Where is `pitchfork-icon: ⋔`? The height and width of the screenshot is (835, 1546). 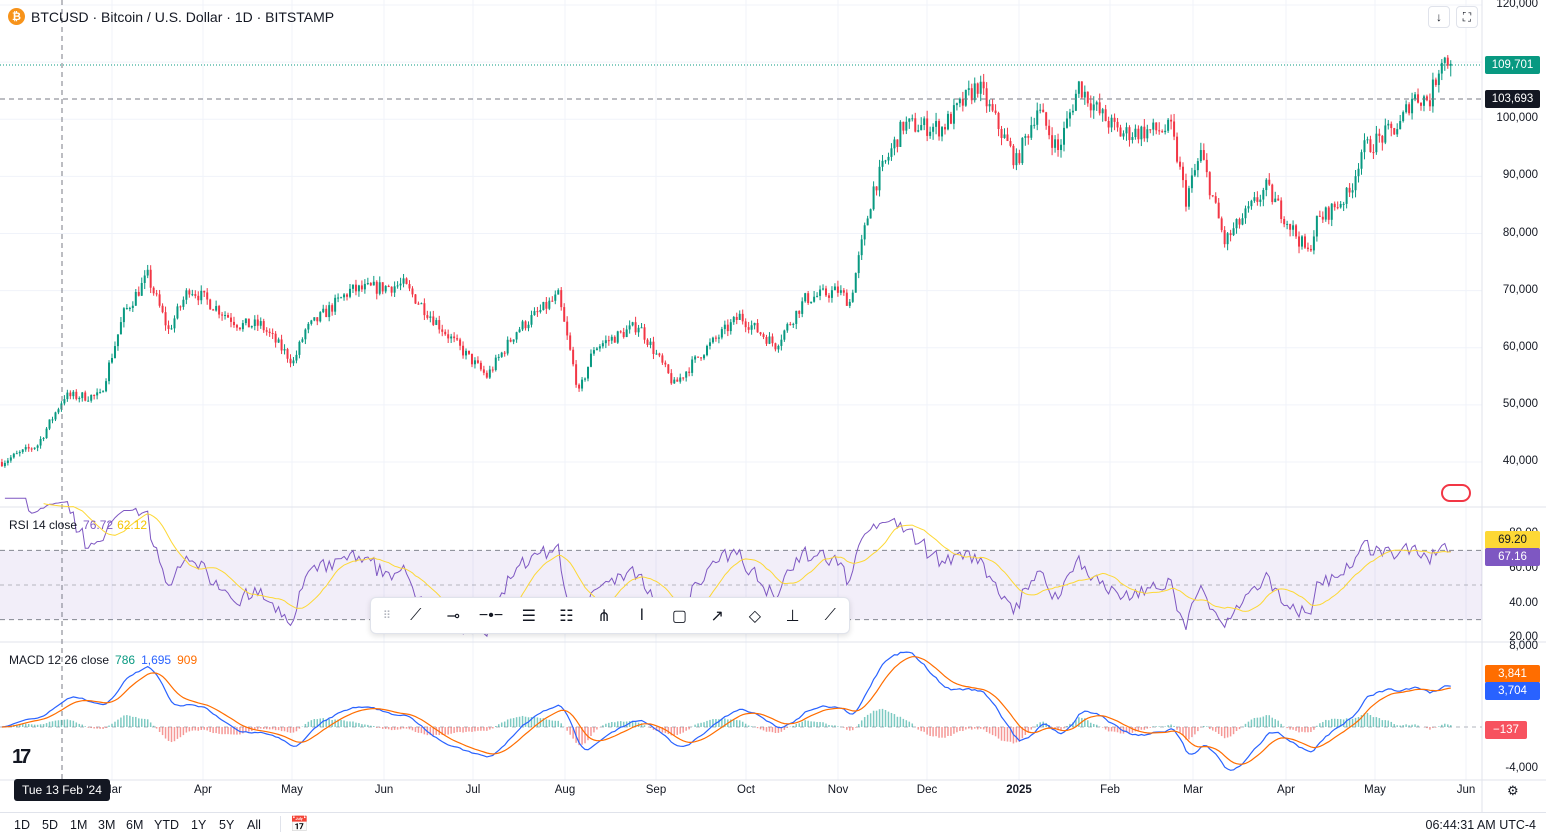 pitchfork-icon: ⋔ is located at coordinates (604, 616).